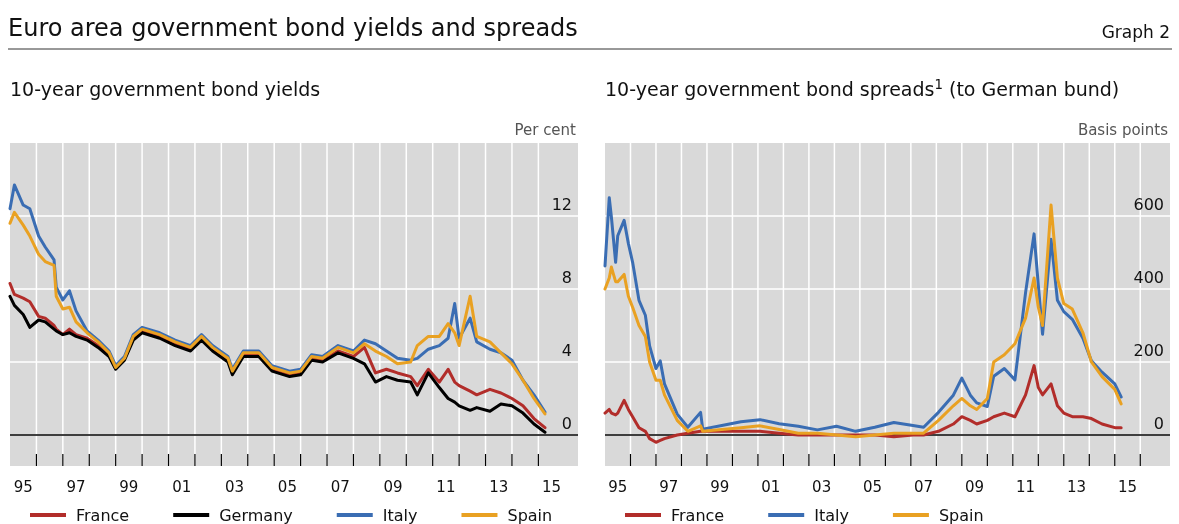  Describe the element at coordinates (545, 130) in the screenshot. I see `y-axis-title: Per cent` at that location.